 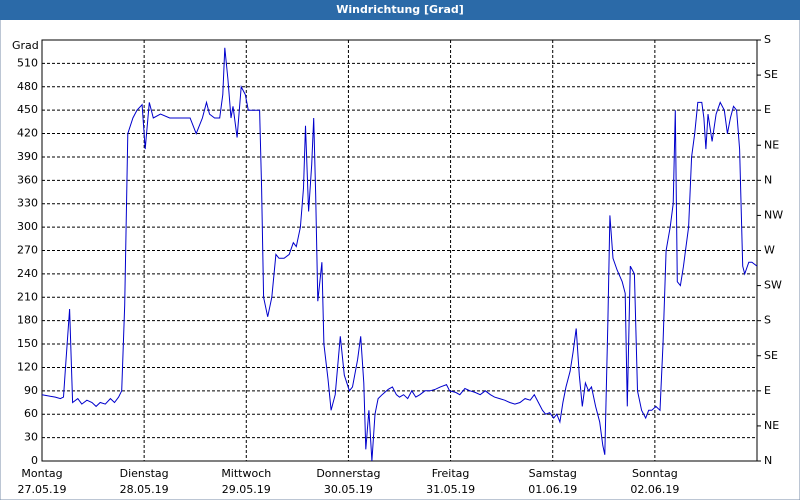 I want to click on y-tick-label: 300, so click(x=27, y=226).